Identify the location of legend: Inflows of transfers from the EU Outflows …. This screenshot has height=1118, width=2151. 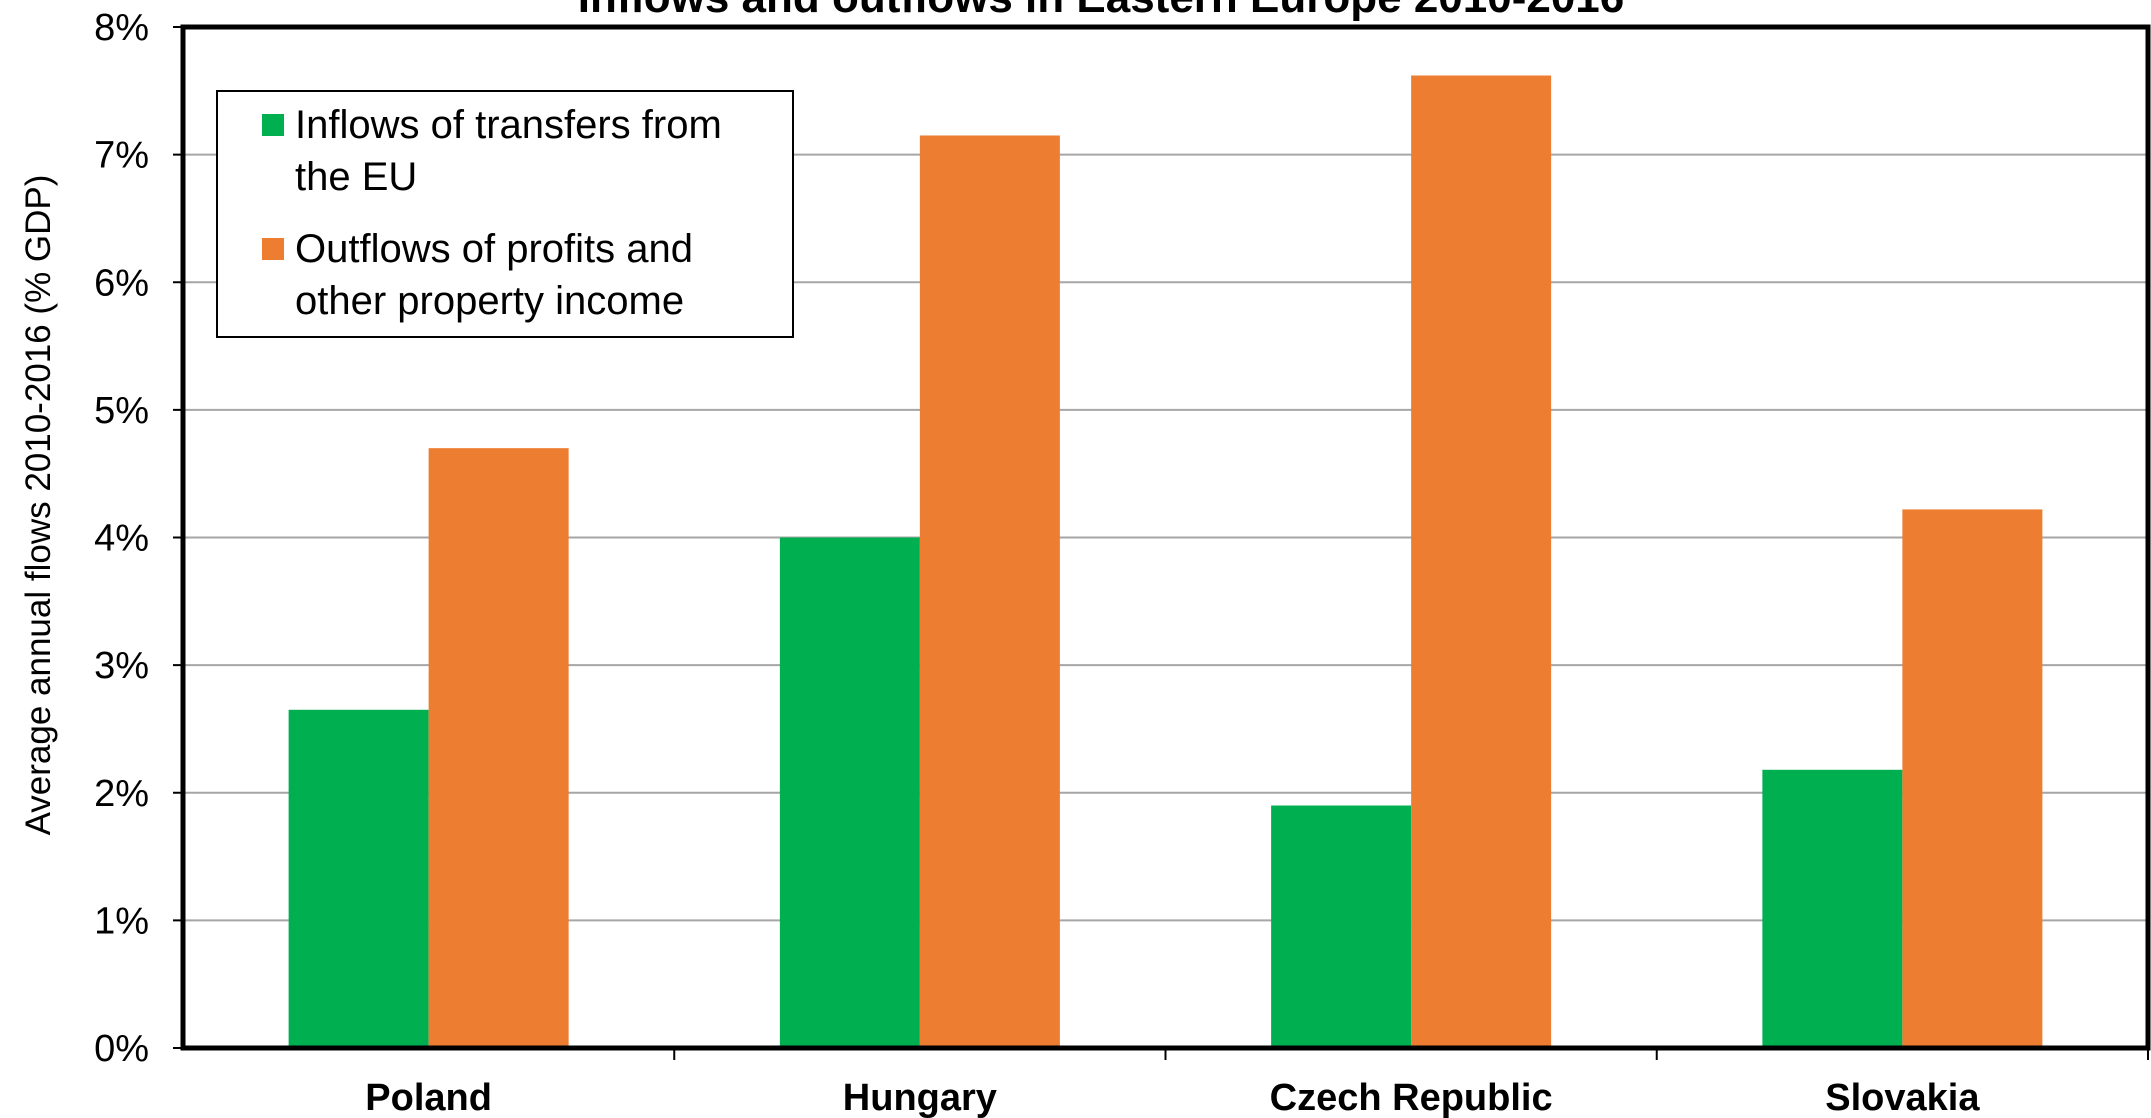
(505, 214).